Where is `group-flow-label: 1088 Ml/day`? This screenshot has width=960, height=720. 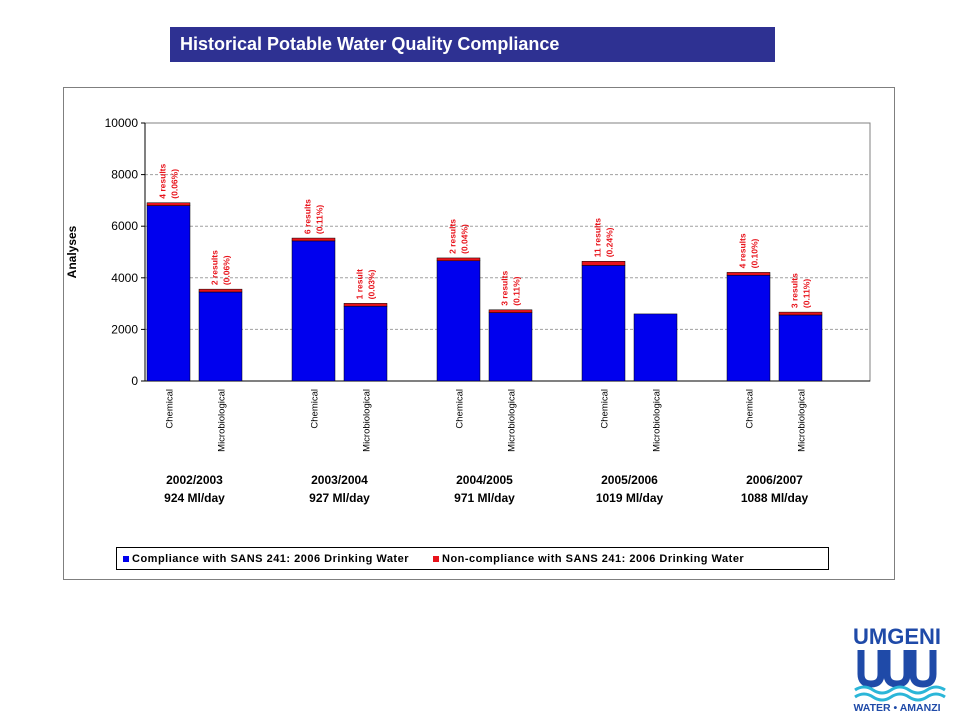 group-flow-label: 1088 Ml/day is located at coordinates (775, 498).